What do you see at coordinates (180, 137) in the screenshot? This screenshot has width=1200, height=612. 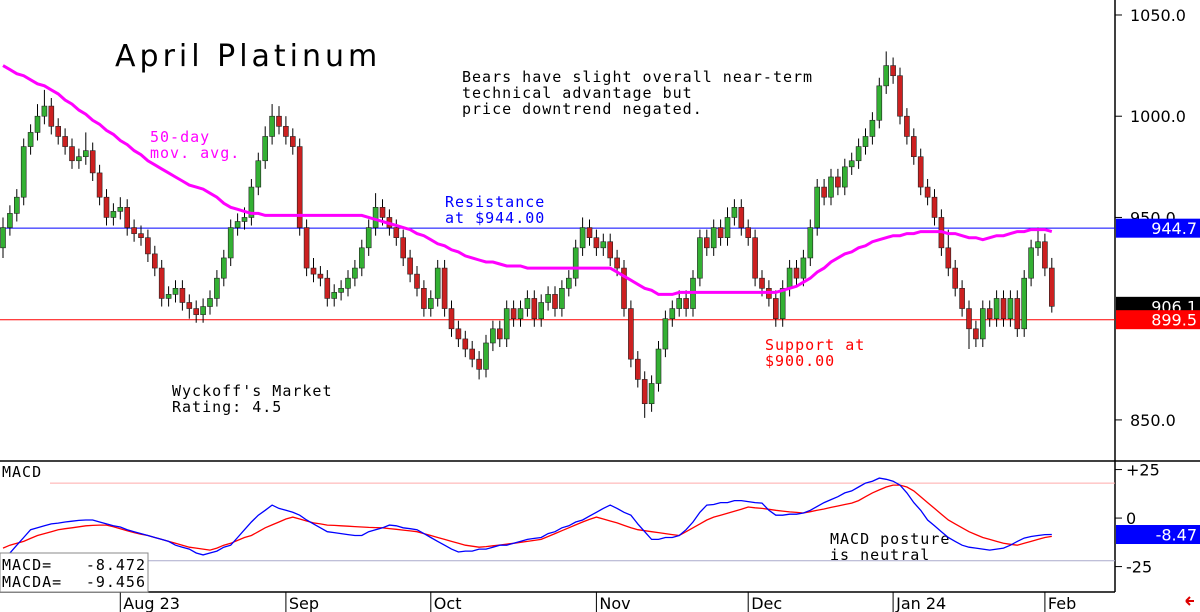 I see `annotation: 50-day` at bounding box center [180, 137].